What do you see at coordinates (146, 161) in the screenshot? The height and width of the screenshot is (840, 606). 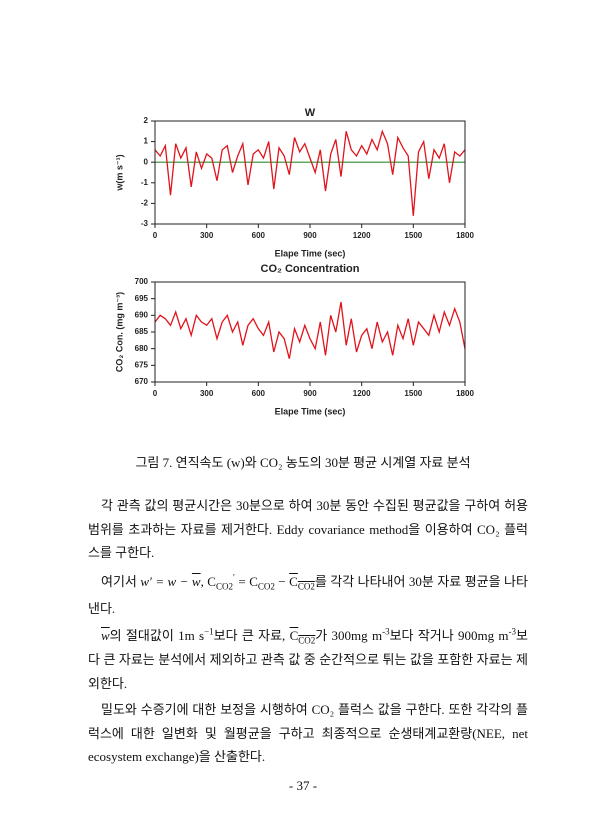 I see `y-tick-label: 0` at bounding box center [146, 161].